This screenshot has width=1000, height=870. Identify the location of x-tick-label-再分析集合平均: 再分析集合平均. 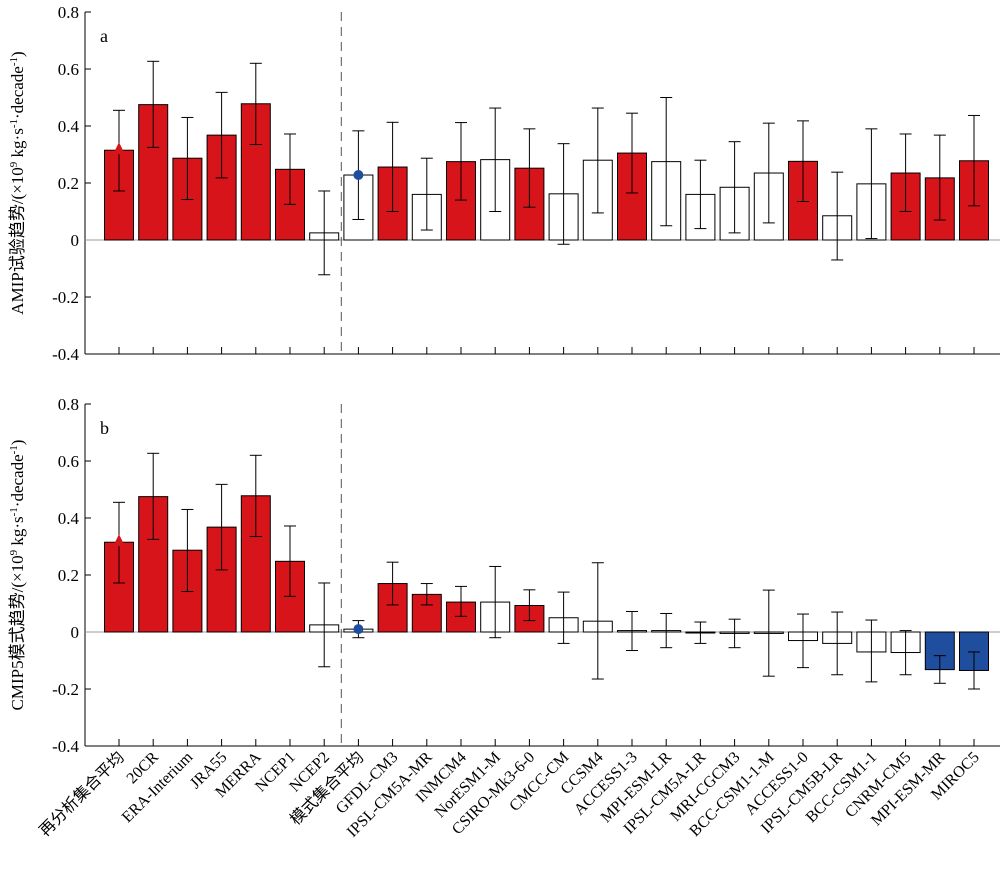
(82, 794).